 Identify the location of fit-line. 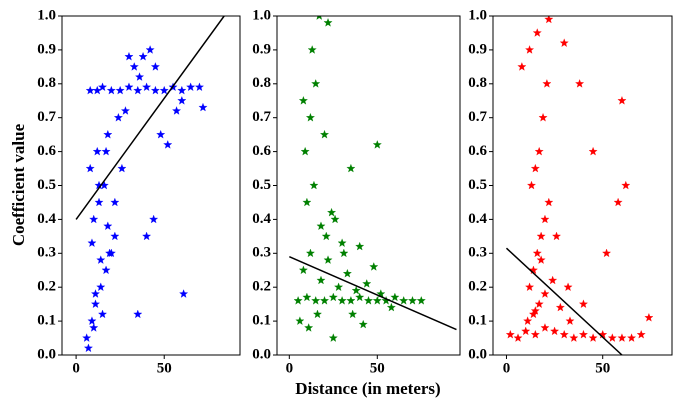
(564, 301).